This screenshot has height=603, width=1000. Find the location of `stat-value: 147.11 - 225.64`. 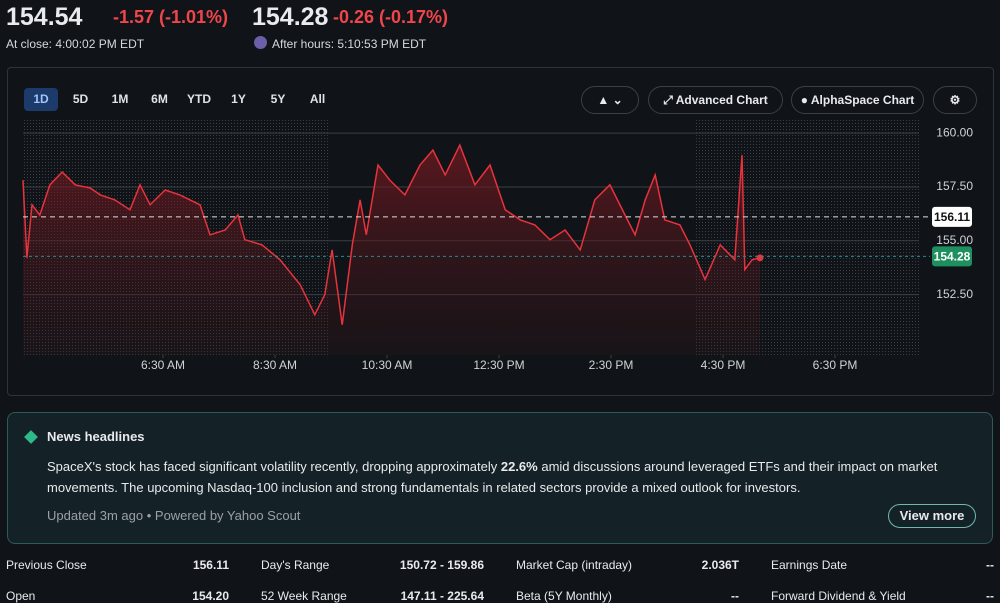

stat-value: 147.11 - 225.64 is located at coordinates (442, 596).